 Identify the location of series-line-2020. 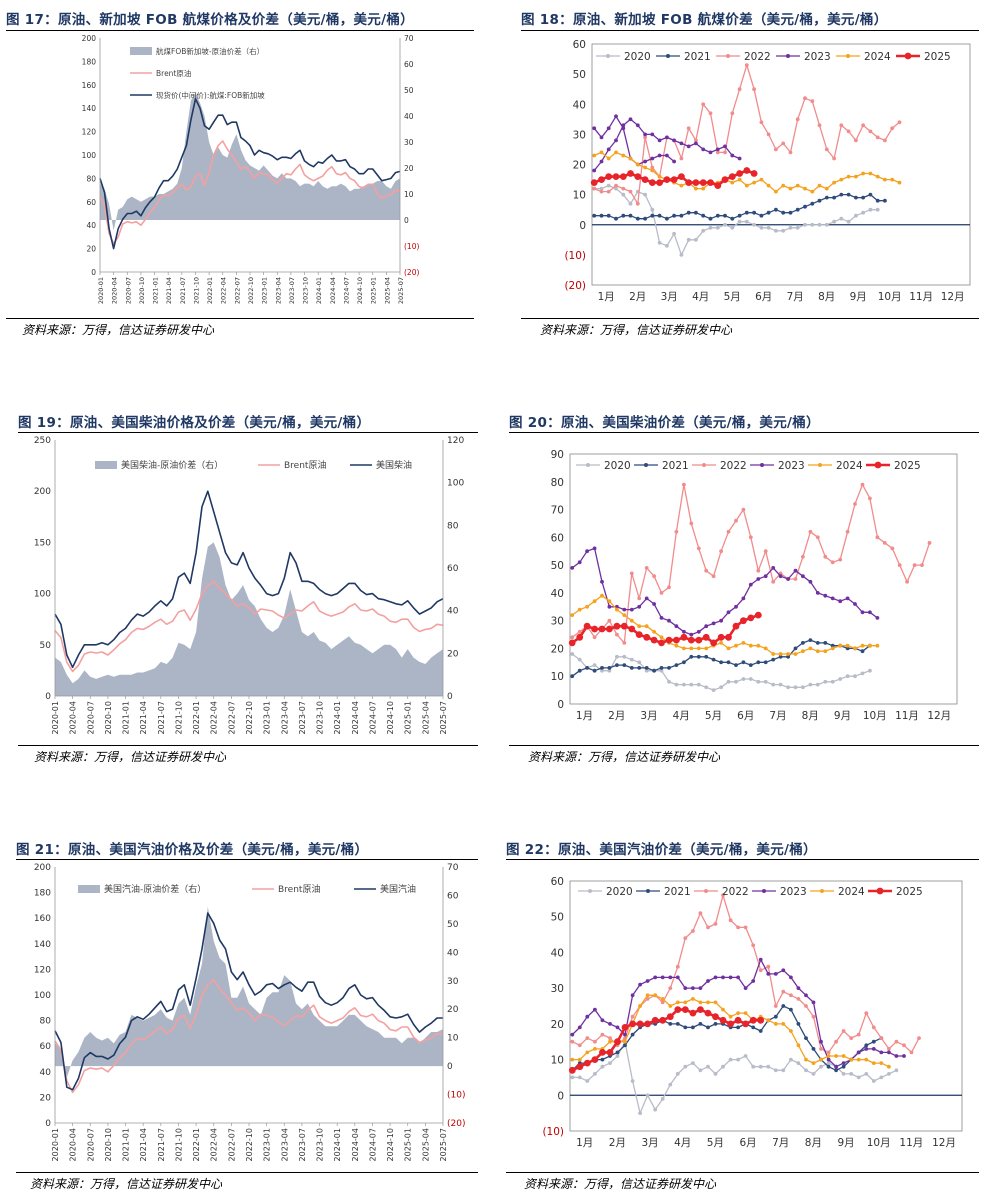
(736, 220).